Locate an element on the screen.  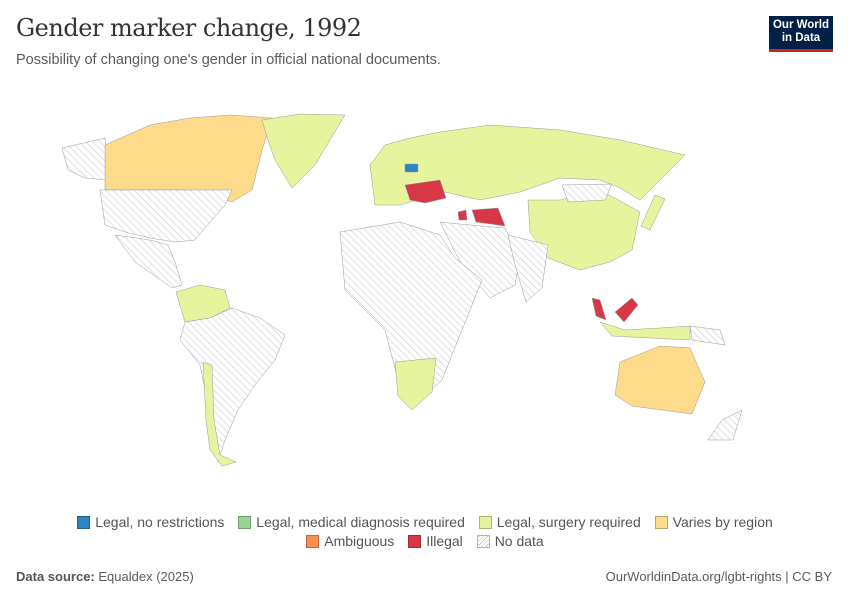
legend-item-ambiguous: Ambiguous is located at coordinates (350, 541).